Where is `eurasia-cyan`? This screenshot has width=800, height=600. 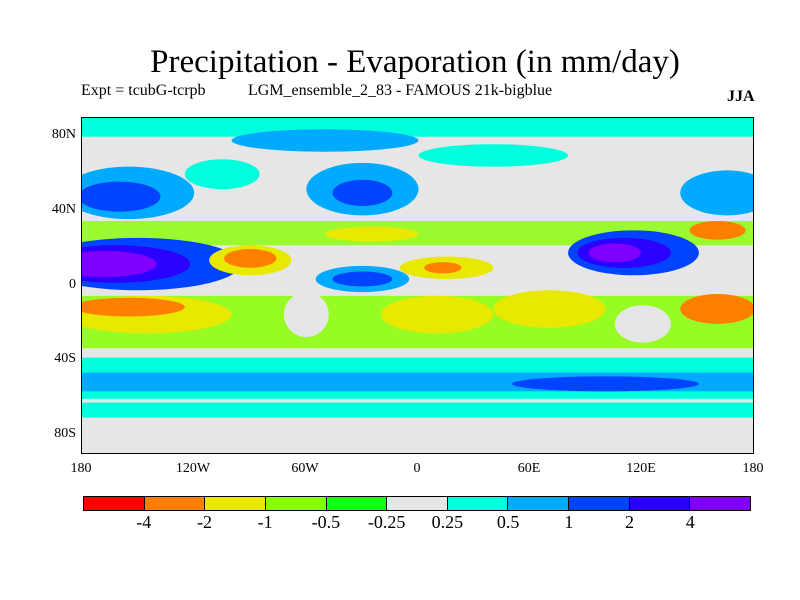
eurasia-cyan is located at coordinates (493, 155).